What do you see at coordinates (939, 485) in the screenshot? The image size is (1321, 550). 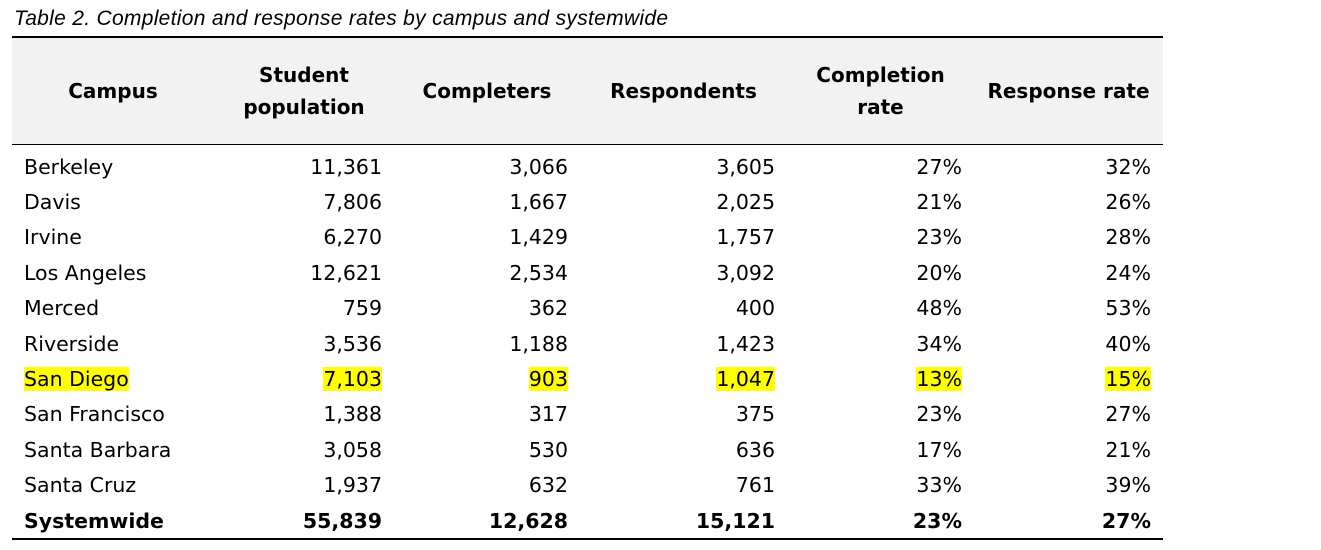 I see `cell-completion-rate-text: 33%` at bounding box center [939, 485].